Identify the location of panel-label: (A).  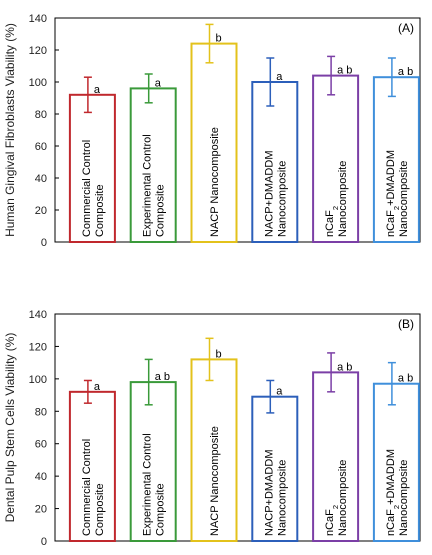
(406, 28).